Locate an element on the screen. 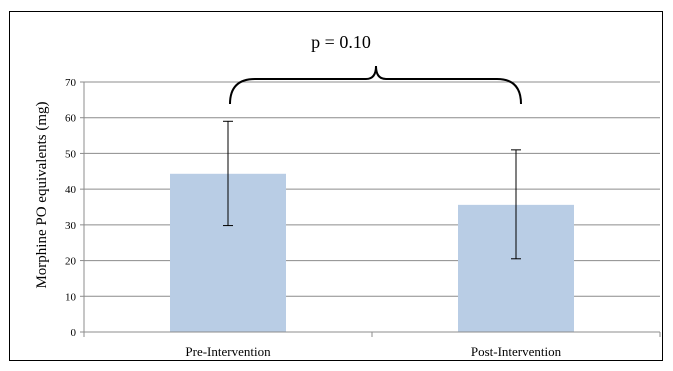 The image size is (673, 371). x-category-label: Post-Intervention is located at coordinates (516, 351).